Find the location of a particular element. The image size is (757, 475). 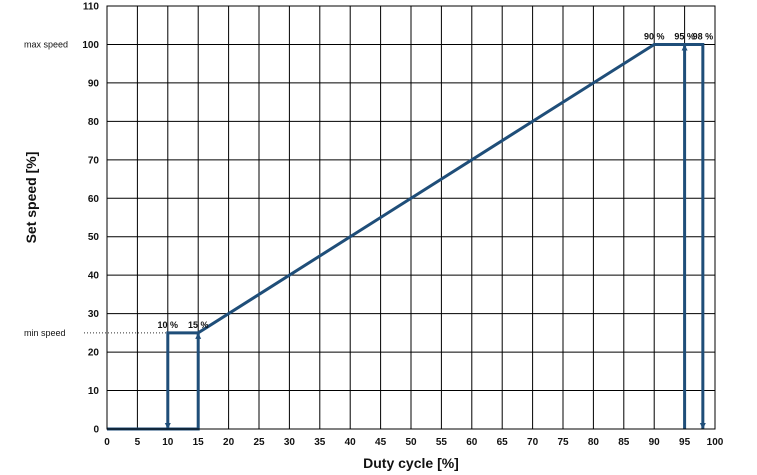

y-tick-label: 110 is located at coordinates (91, 7).